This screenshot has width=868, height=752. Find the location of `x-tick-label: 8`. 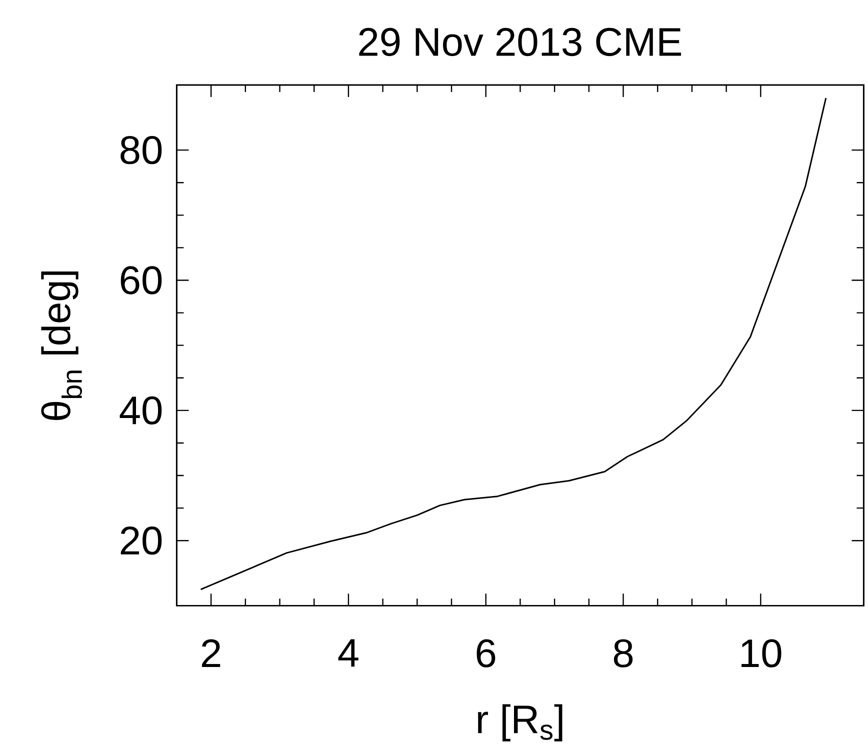

x-tick-label: 8 is located at coordinates (623, 653).